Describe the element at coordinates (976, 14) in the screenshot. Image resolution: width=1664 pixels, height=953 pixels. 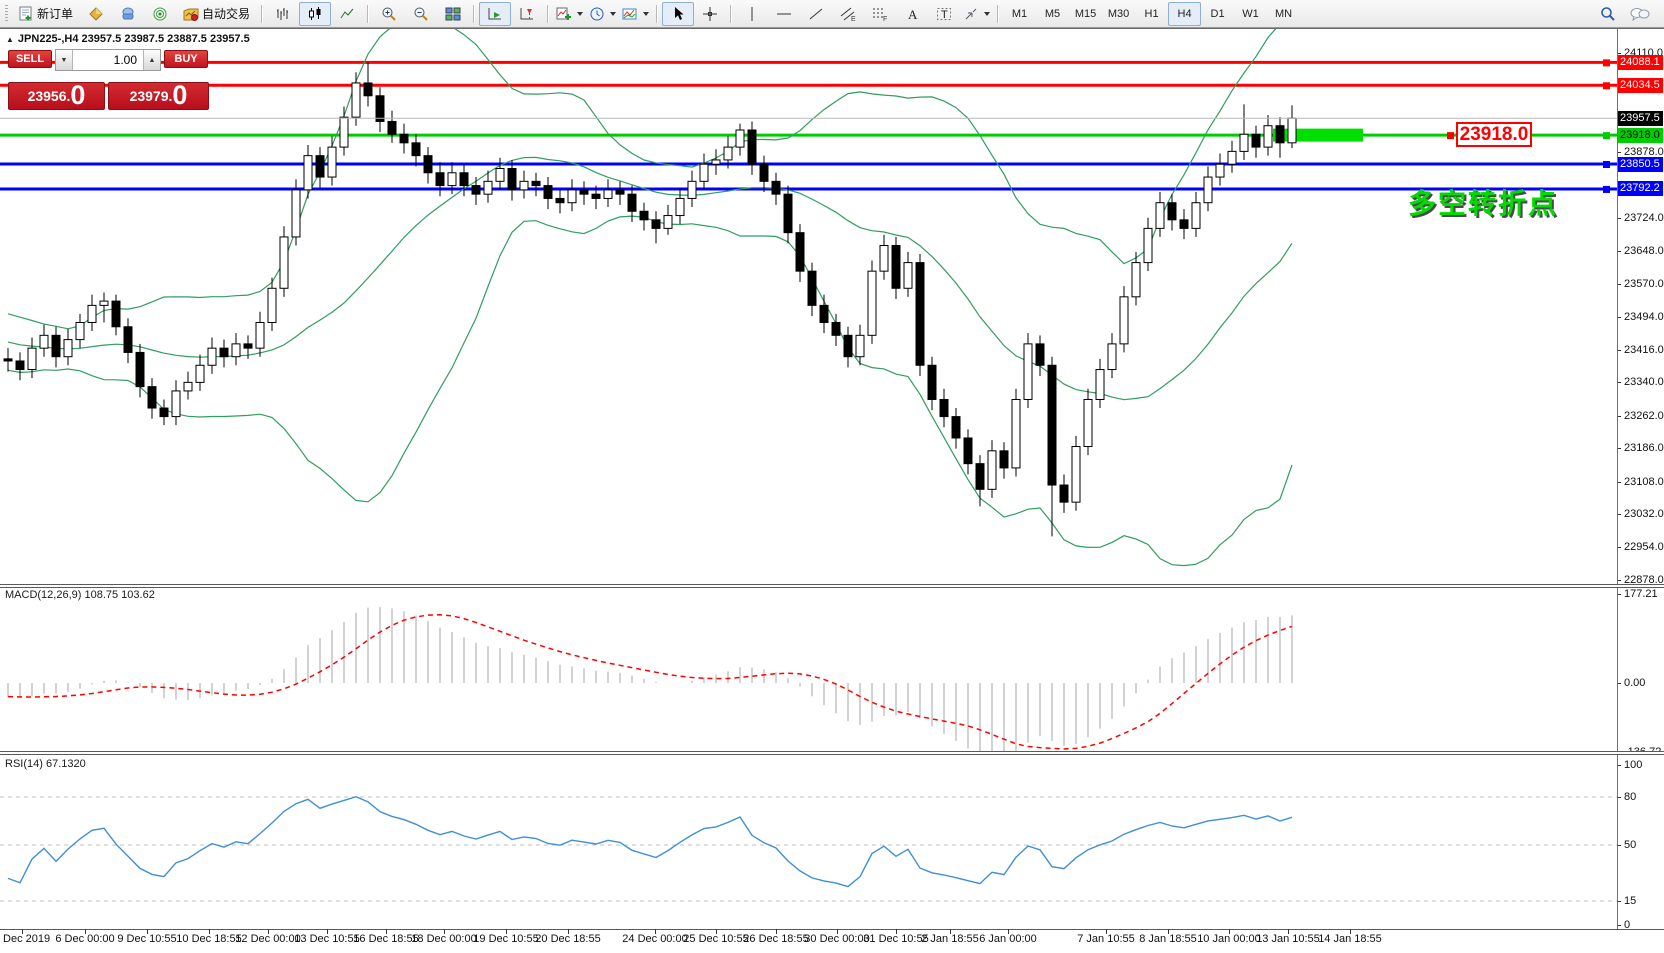
I see `arrows-dropdown` at that location.